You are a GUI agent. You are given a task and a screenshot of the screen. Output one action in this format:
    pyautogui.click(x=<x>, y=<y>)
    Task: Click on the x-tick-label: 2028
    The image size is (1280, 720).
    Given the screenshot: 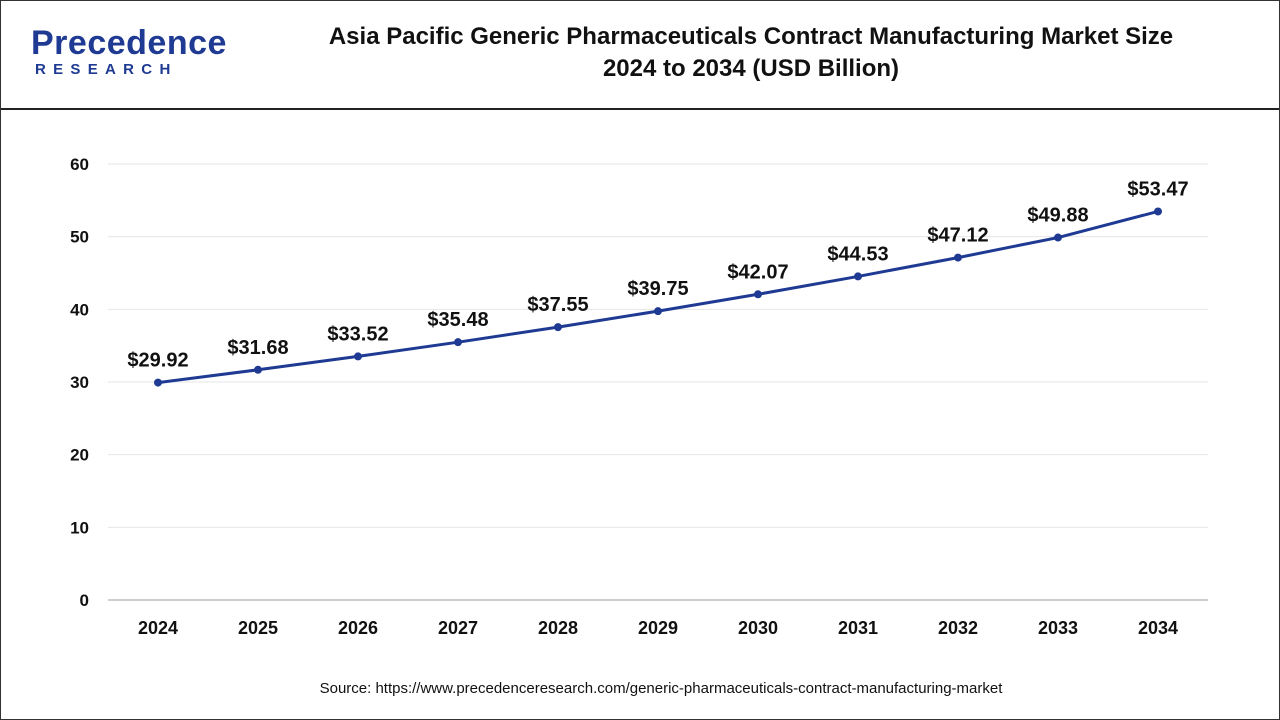 What is the action you would take?
    pyautogui.click(x=558, y=628)
    